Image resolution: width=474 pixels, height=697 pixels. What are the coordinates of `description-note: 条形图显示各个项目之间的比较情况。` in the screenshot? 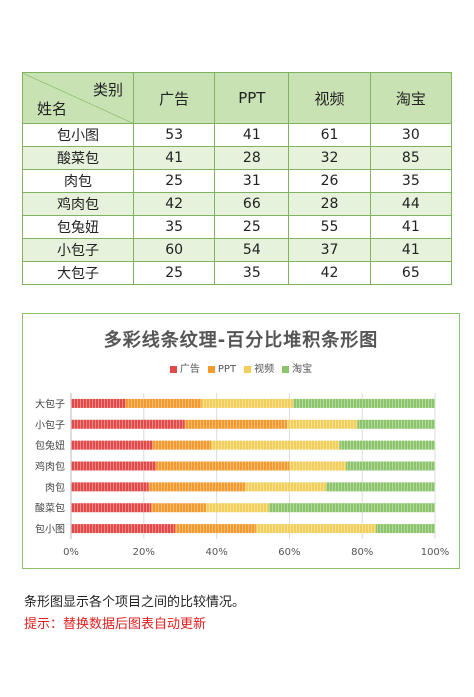 It's located at (135, 602).